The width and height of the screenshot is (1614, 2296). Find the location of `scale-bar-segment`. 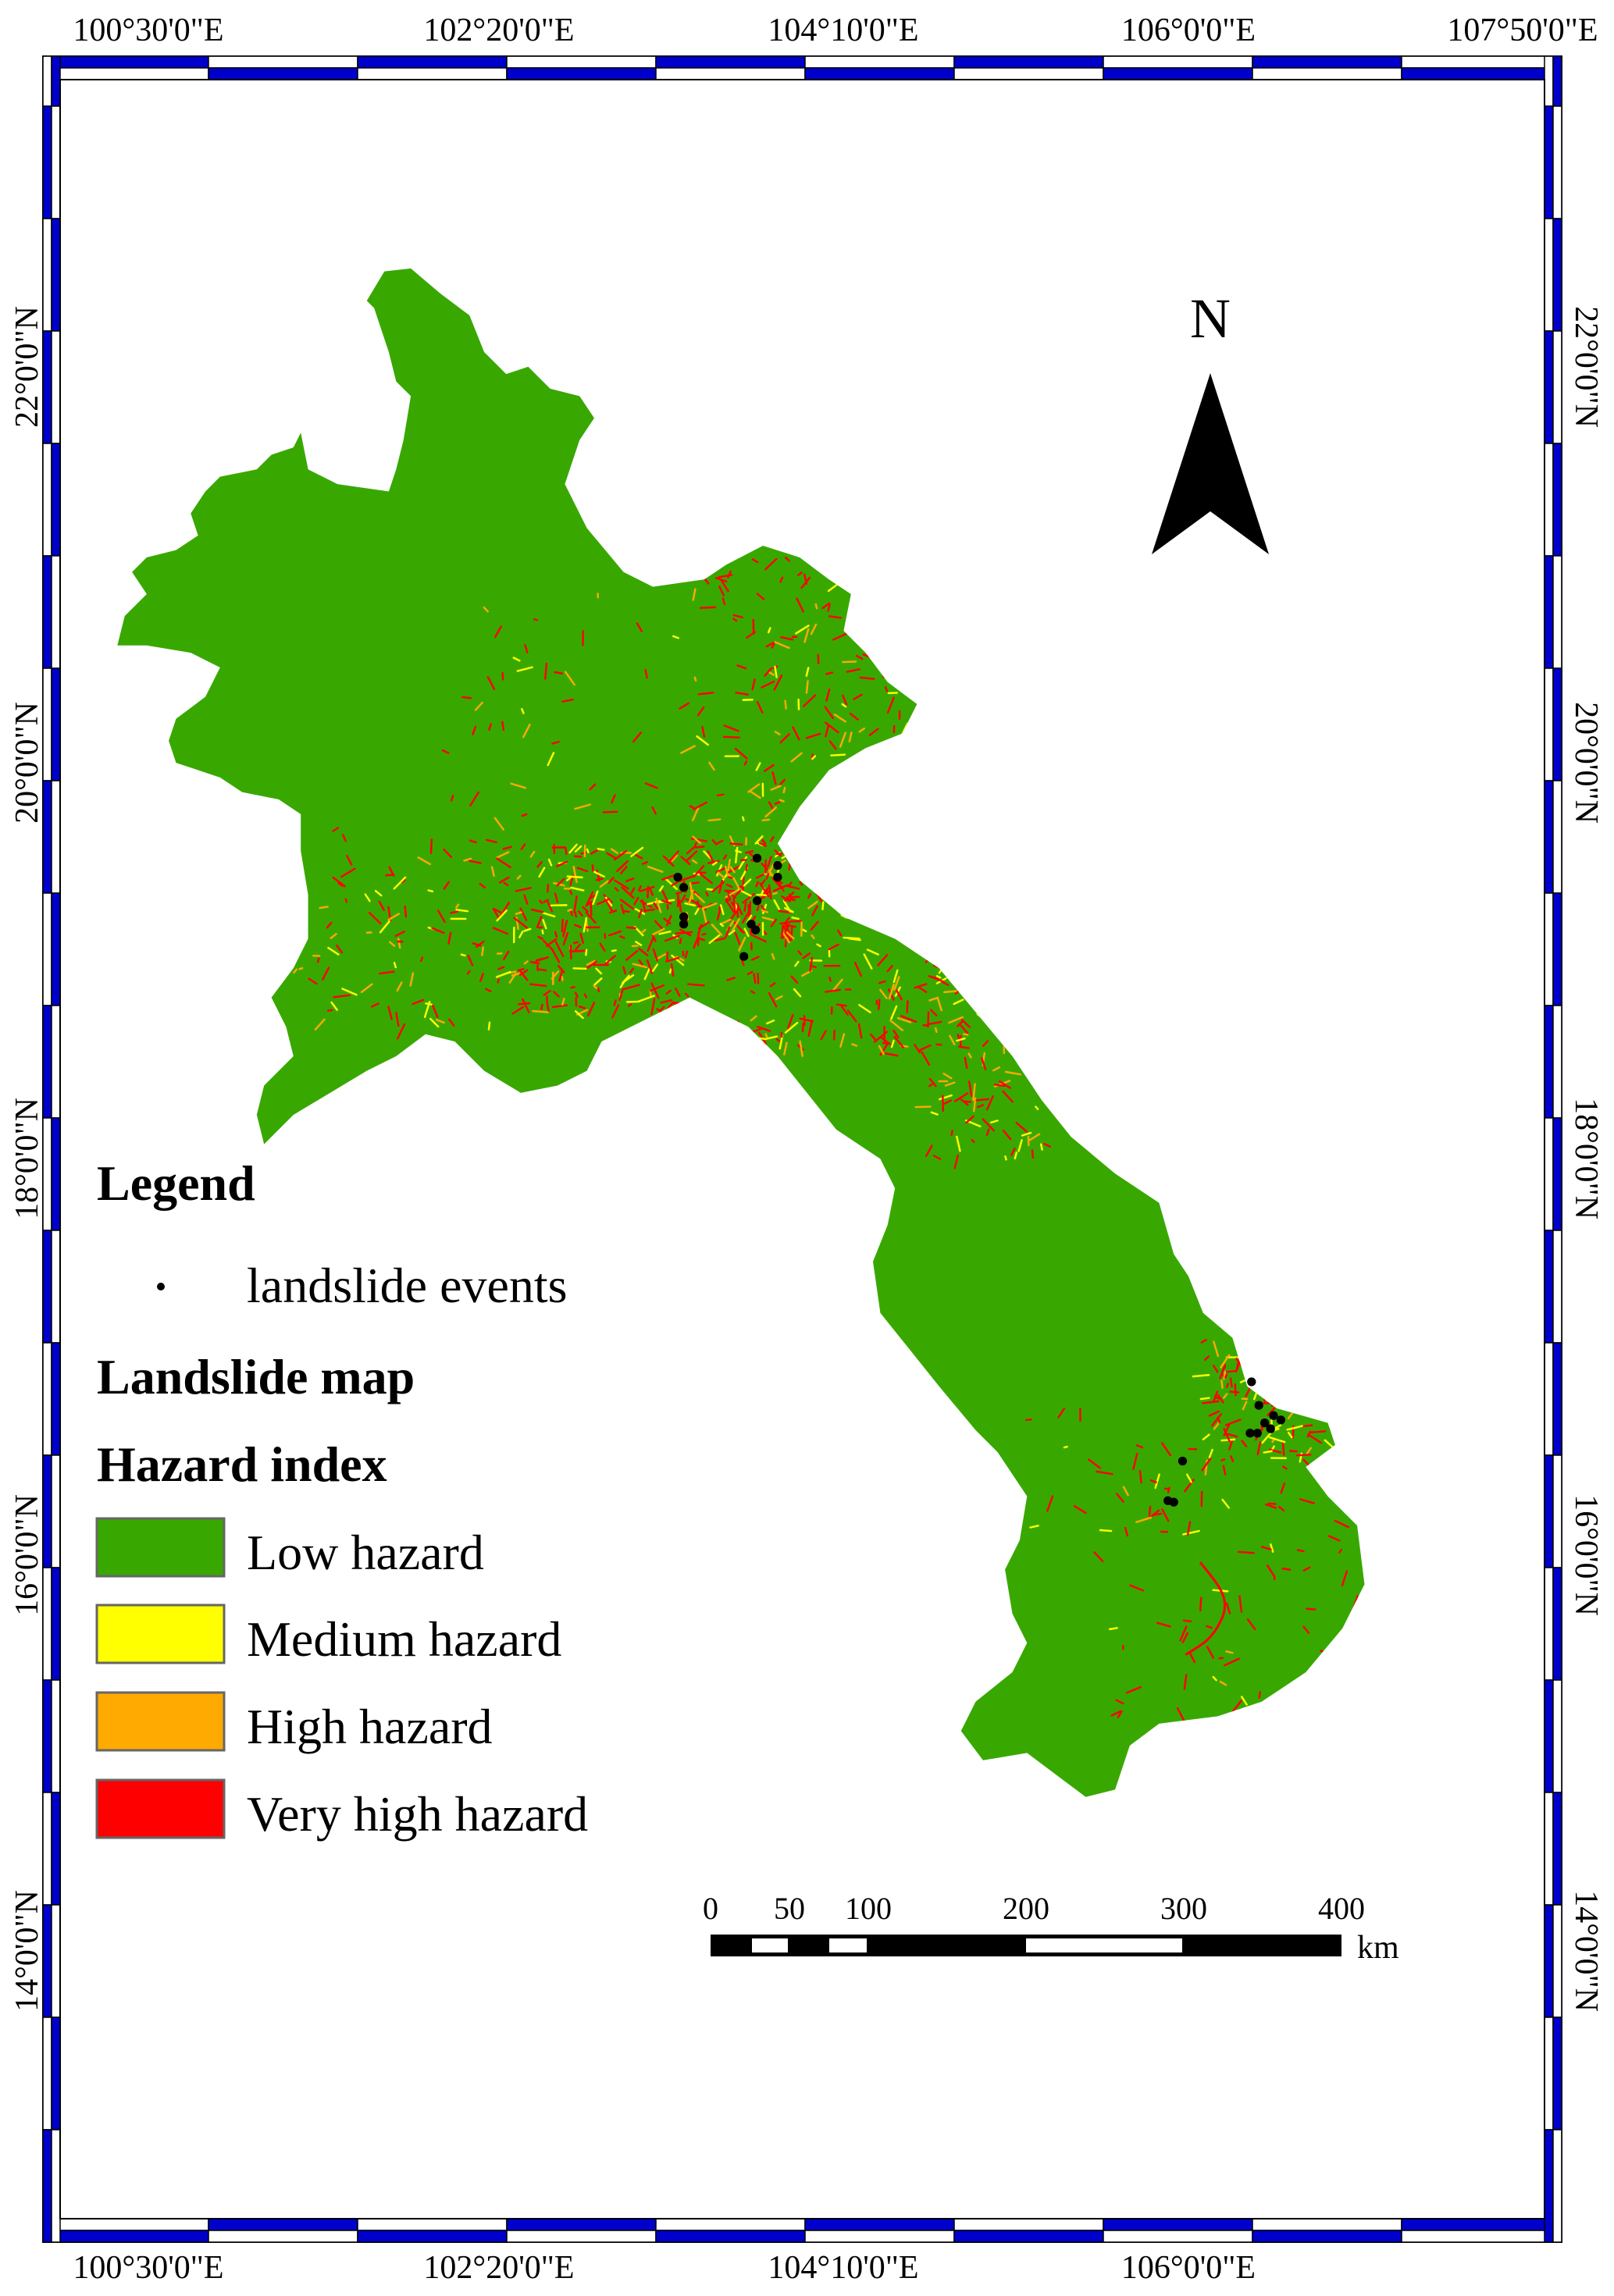

scale-bar-segment is located at coordinates (1104, 1945).